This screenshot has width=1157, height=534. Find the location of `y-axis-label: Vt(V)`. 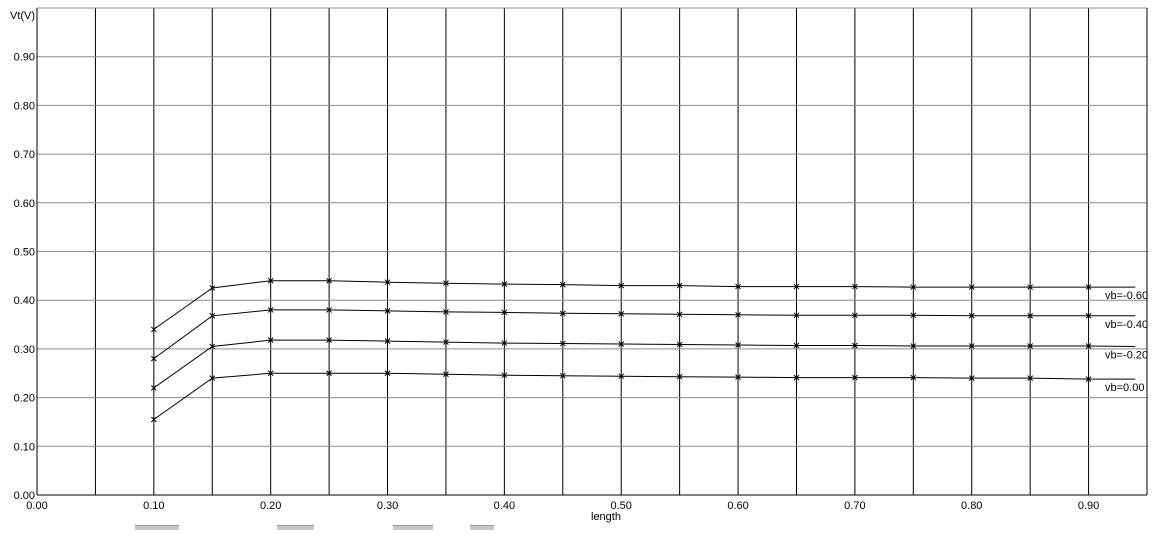

y-axis-label: Vt(V) is located at coordinates (22, 16).